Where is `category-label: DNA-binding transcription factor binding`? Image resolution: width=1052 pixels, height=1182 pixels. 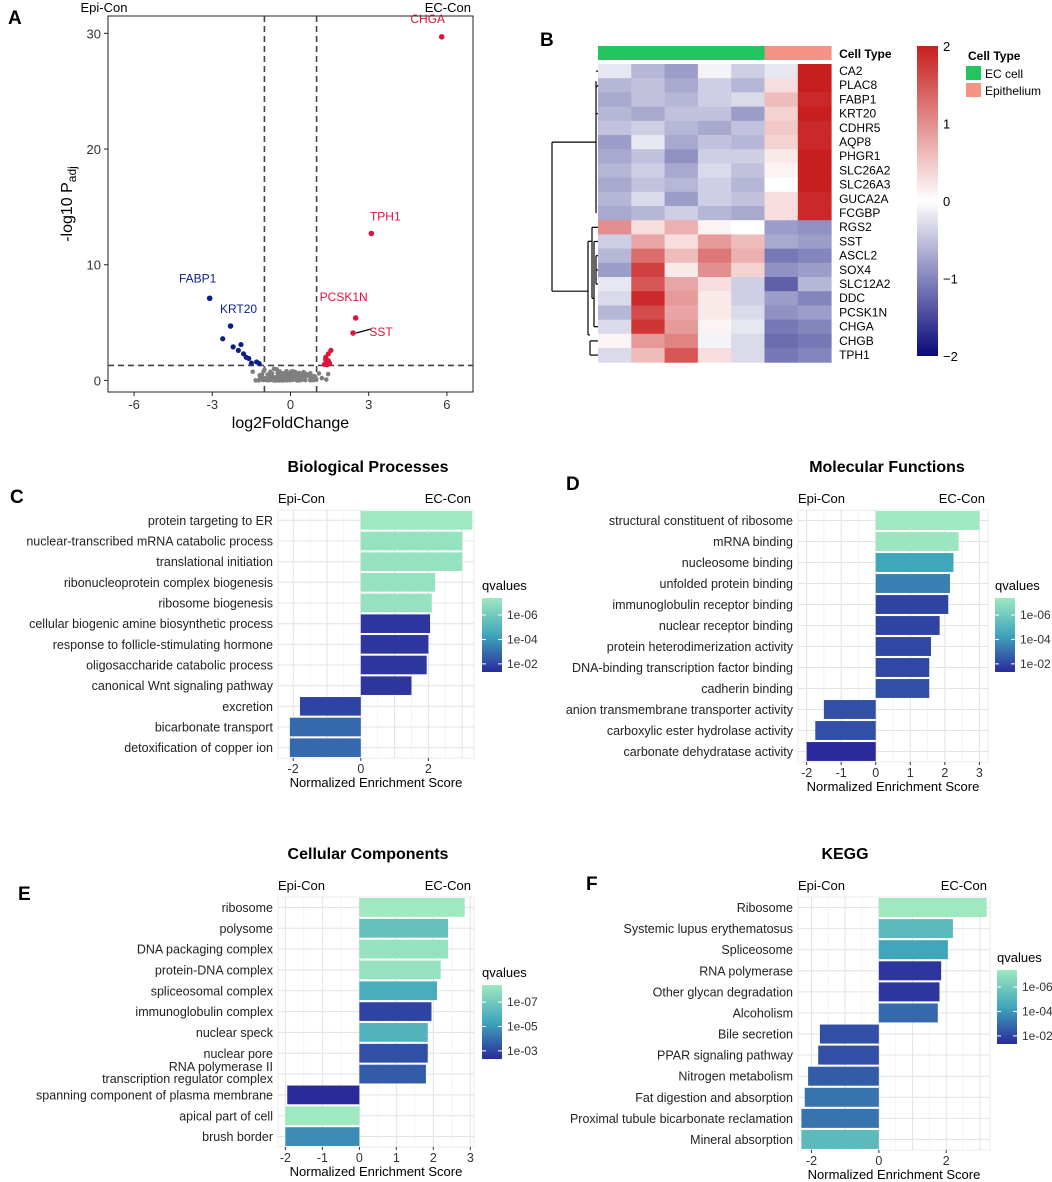 category-label: DNA-binding transcription factor binding is located at coordinates (682, 668).